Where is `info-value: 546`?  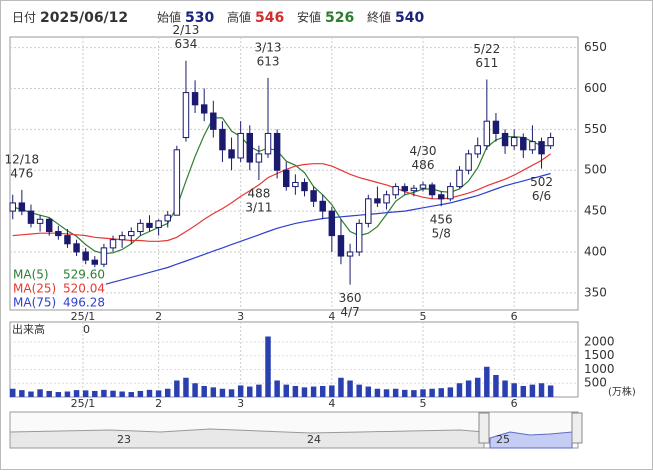
info-value: 546 is located at coordinates (269, 18).